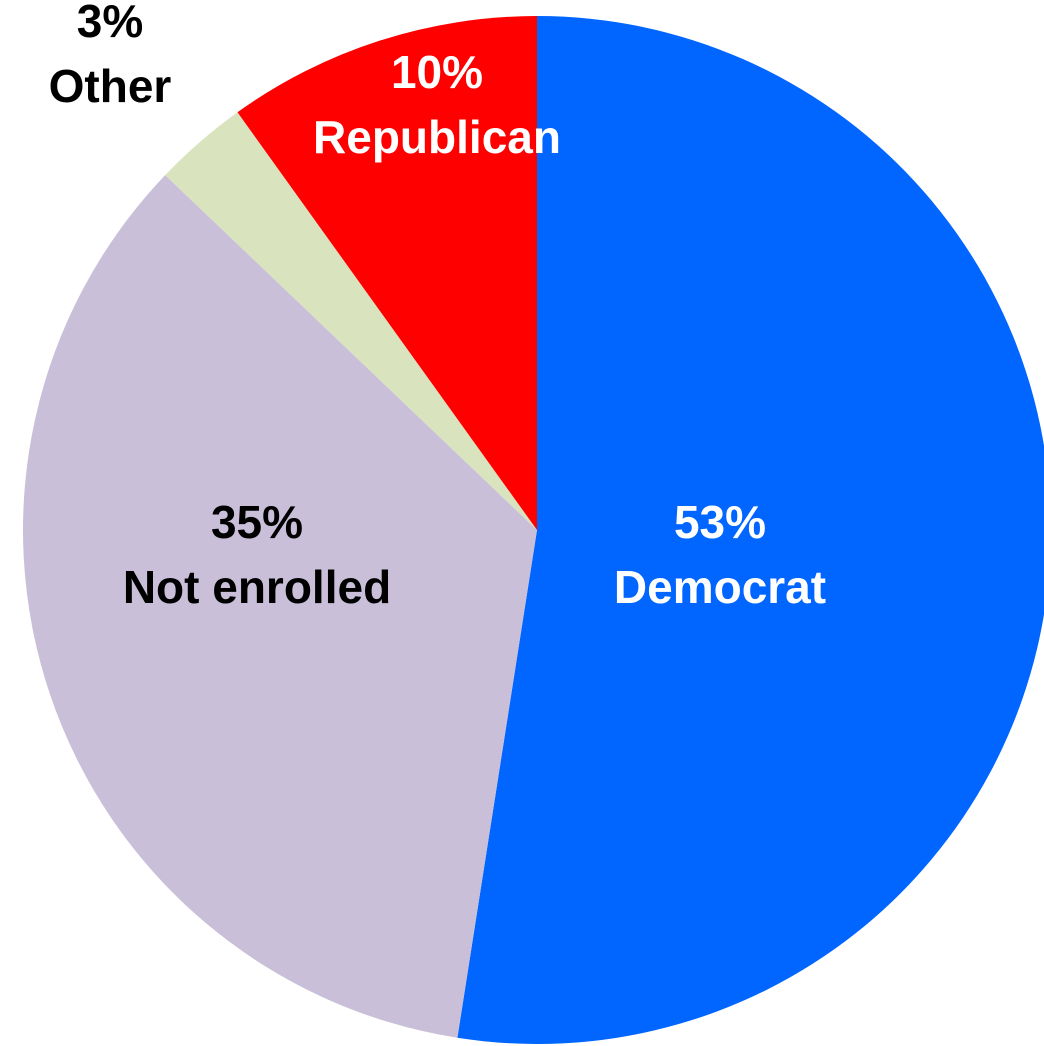  Describe the element at coordinates (110, 56) in the screenshot. I see `pie-label-other: 3% Other` at that location.